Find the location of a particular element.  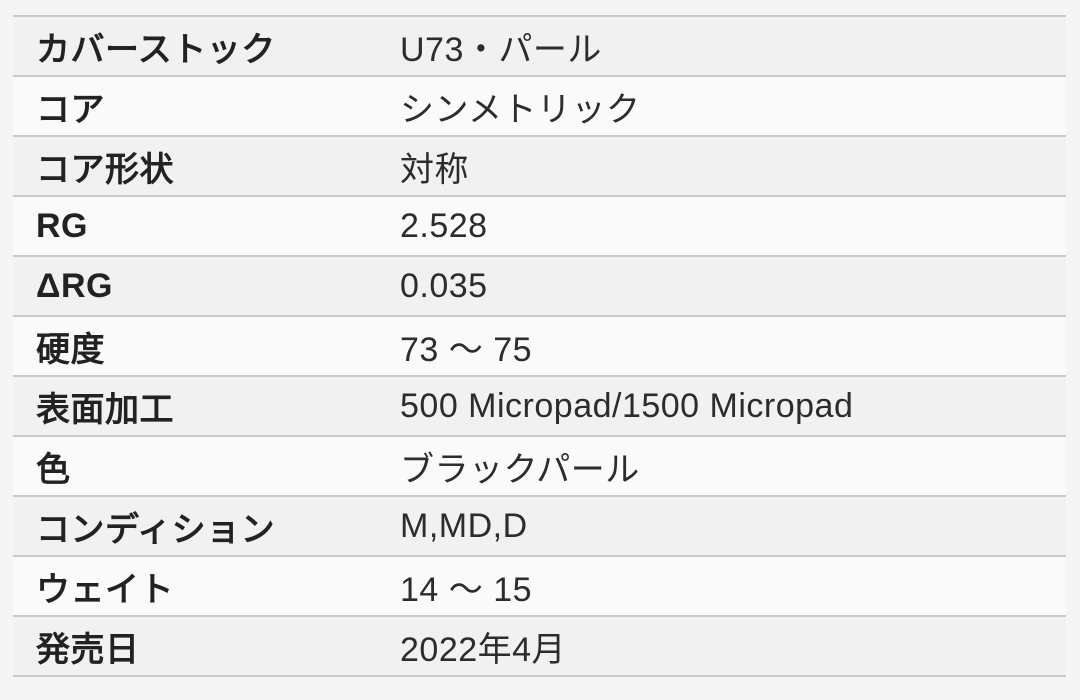

spec-label: 表面加工 is located at coordinates (105, 409).